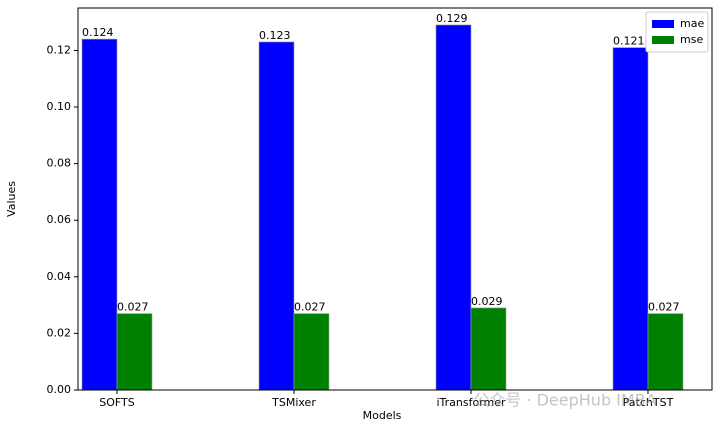  Describe the element at coordinates (471, 402) in the screenshot. I see `x-tick-label: iTransformer` at that location.